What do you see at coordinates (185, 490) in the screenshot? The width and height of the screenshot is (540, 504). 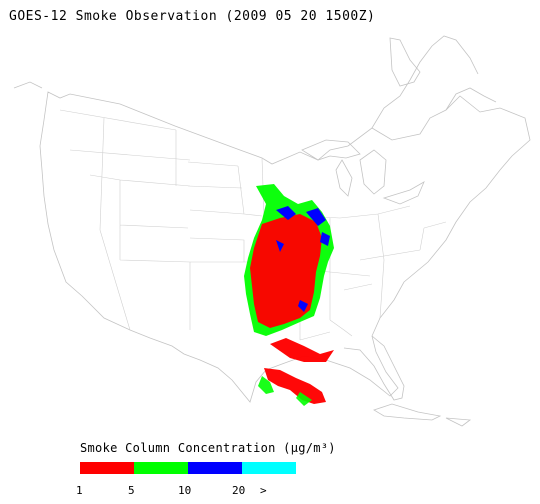 I see `legend-tick: 10` at bounding box center [185, 490].